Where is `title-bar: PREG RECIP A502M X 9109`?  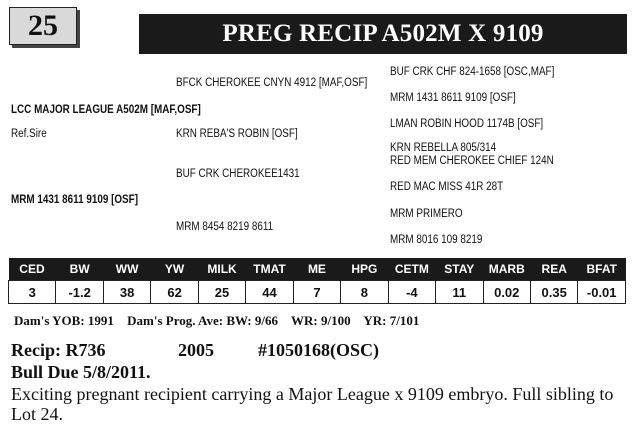 title-bar: PREG RECIP A502M X 9109 is located at coordinates (383, 34).